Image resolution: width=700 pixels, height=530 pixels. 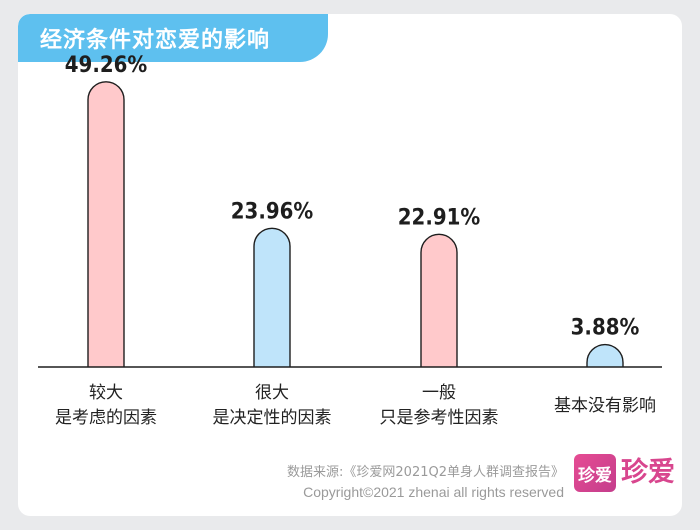 I want to click on bar-value-label-3: 22.91%, so click(x=439, y=217).